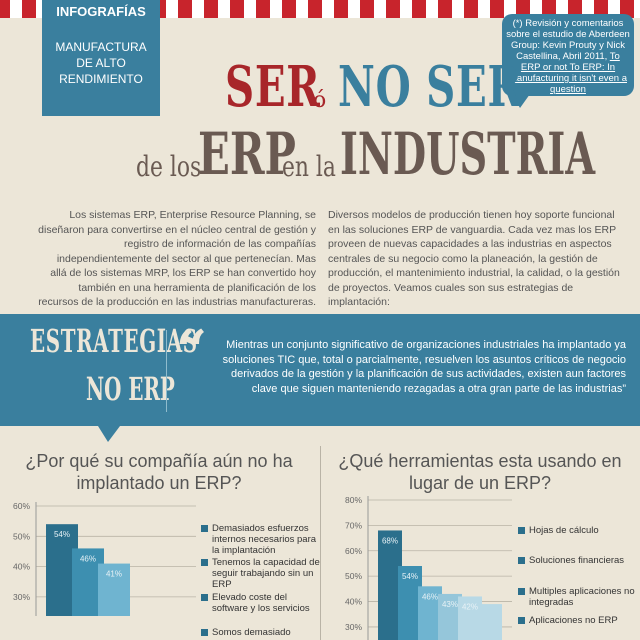 The width and height of the screenshot is (640, 640). Describe the element at coordinates (450, 604) in the screenshot. I see `data-label: 43%` at that location.